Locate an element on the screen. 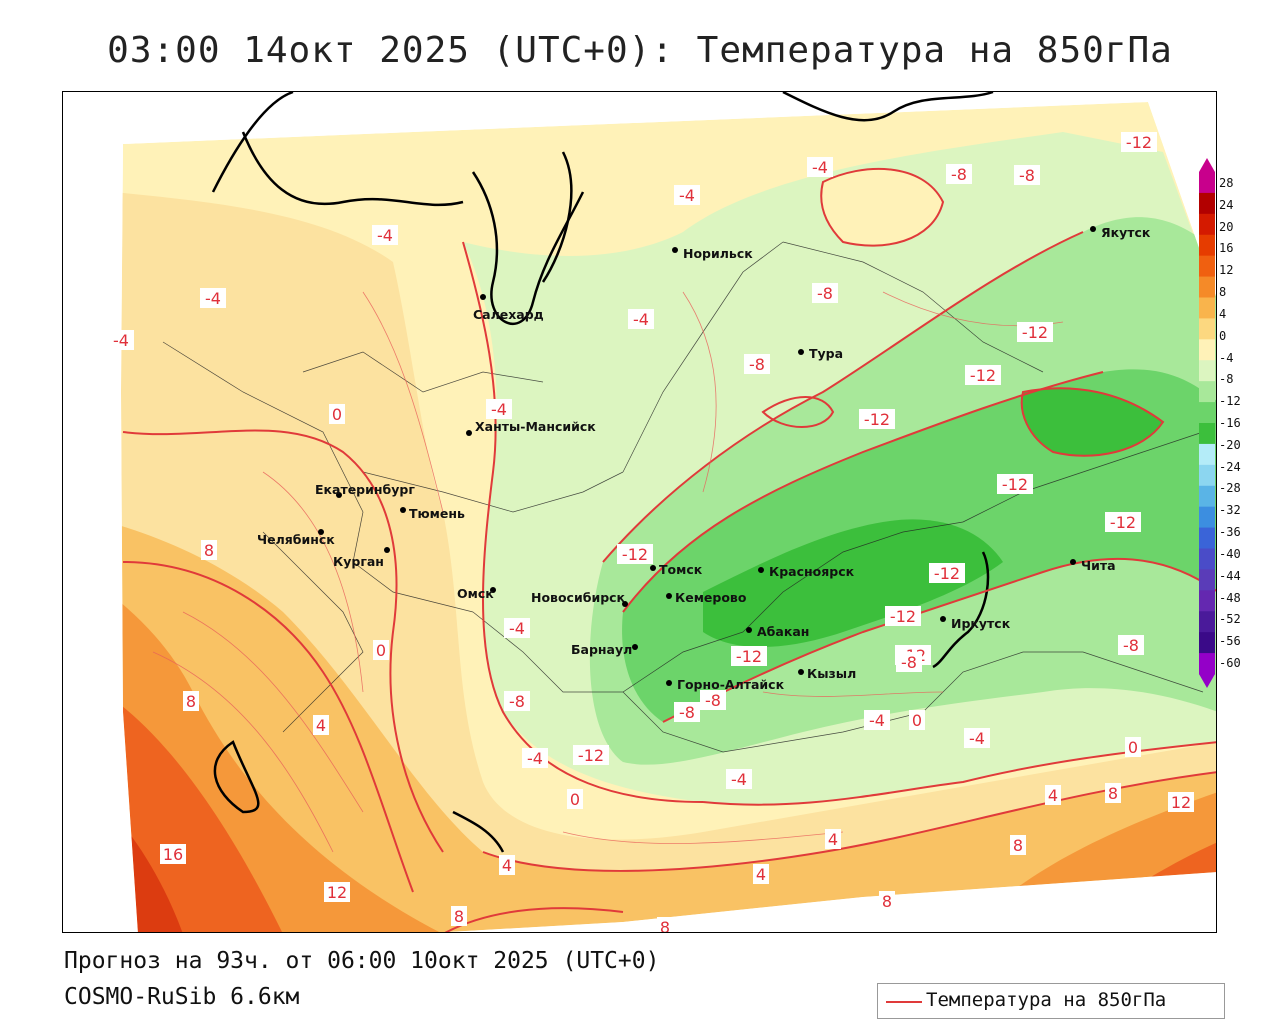 This screenshot has height=1024, width=1280. color-scale-label: 0 is located at coordinates (1223, 335).